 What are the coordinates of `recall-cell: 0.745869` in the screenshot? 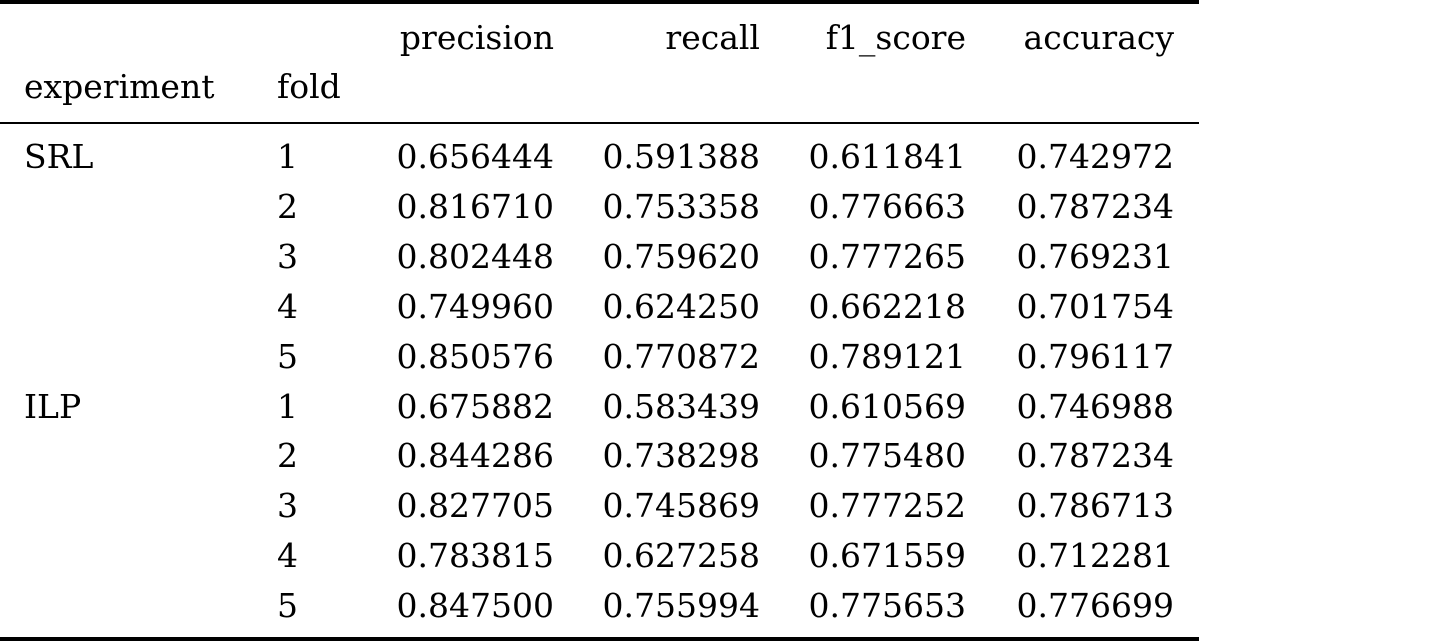 It's located at (681, 505).